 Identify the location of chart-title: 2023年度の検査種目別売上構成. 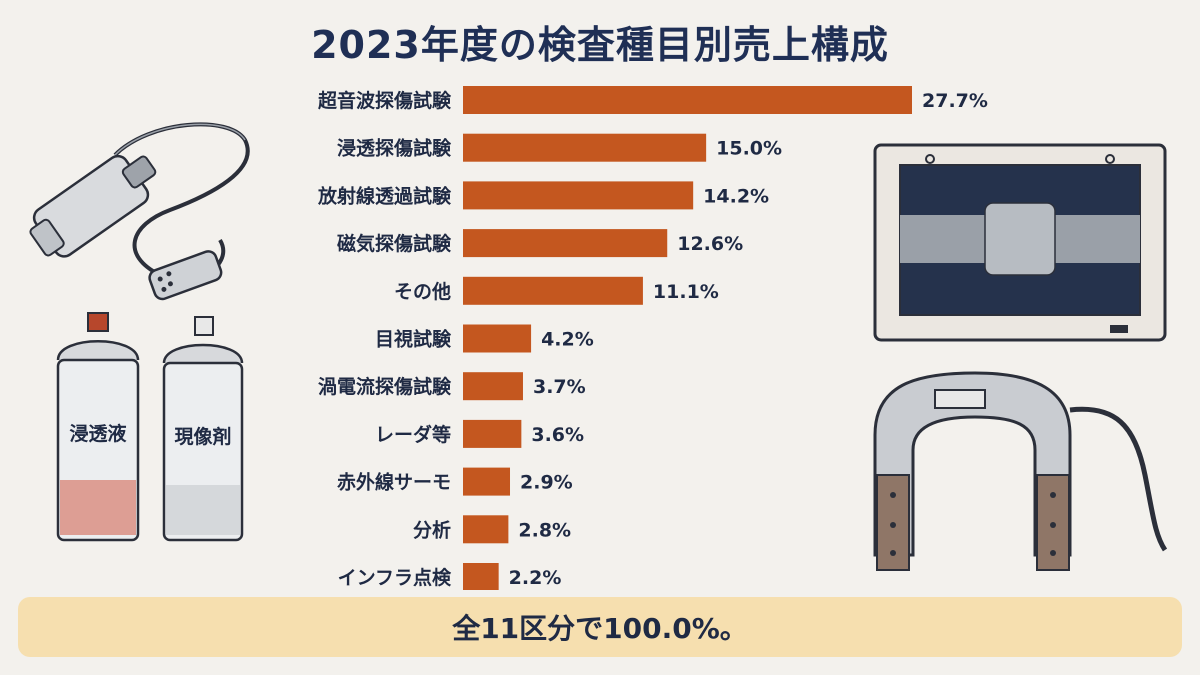
(600, 45).